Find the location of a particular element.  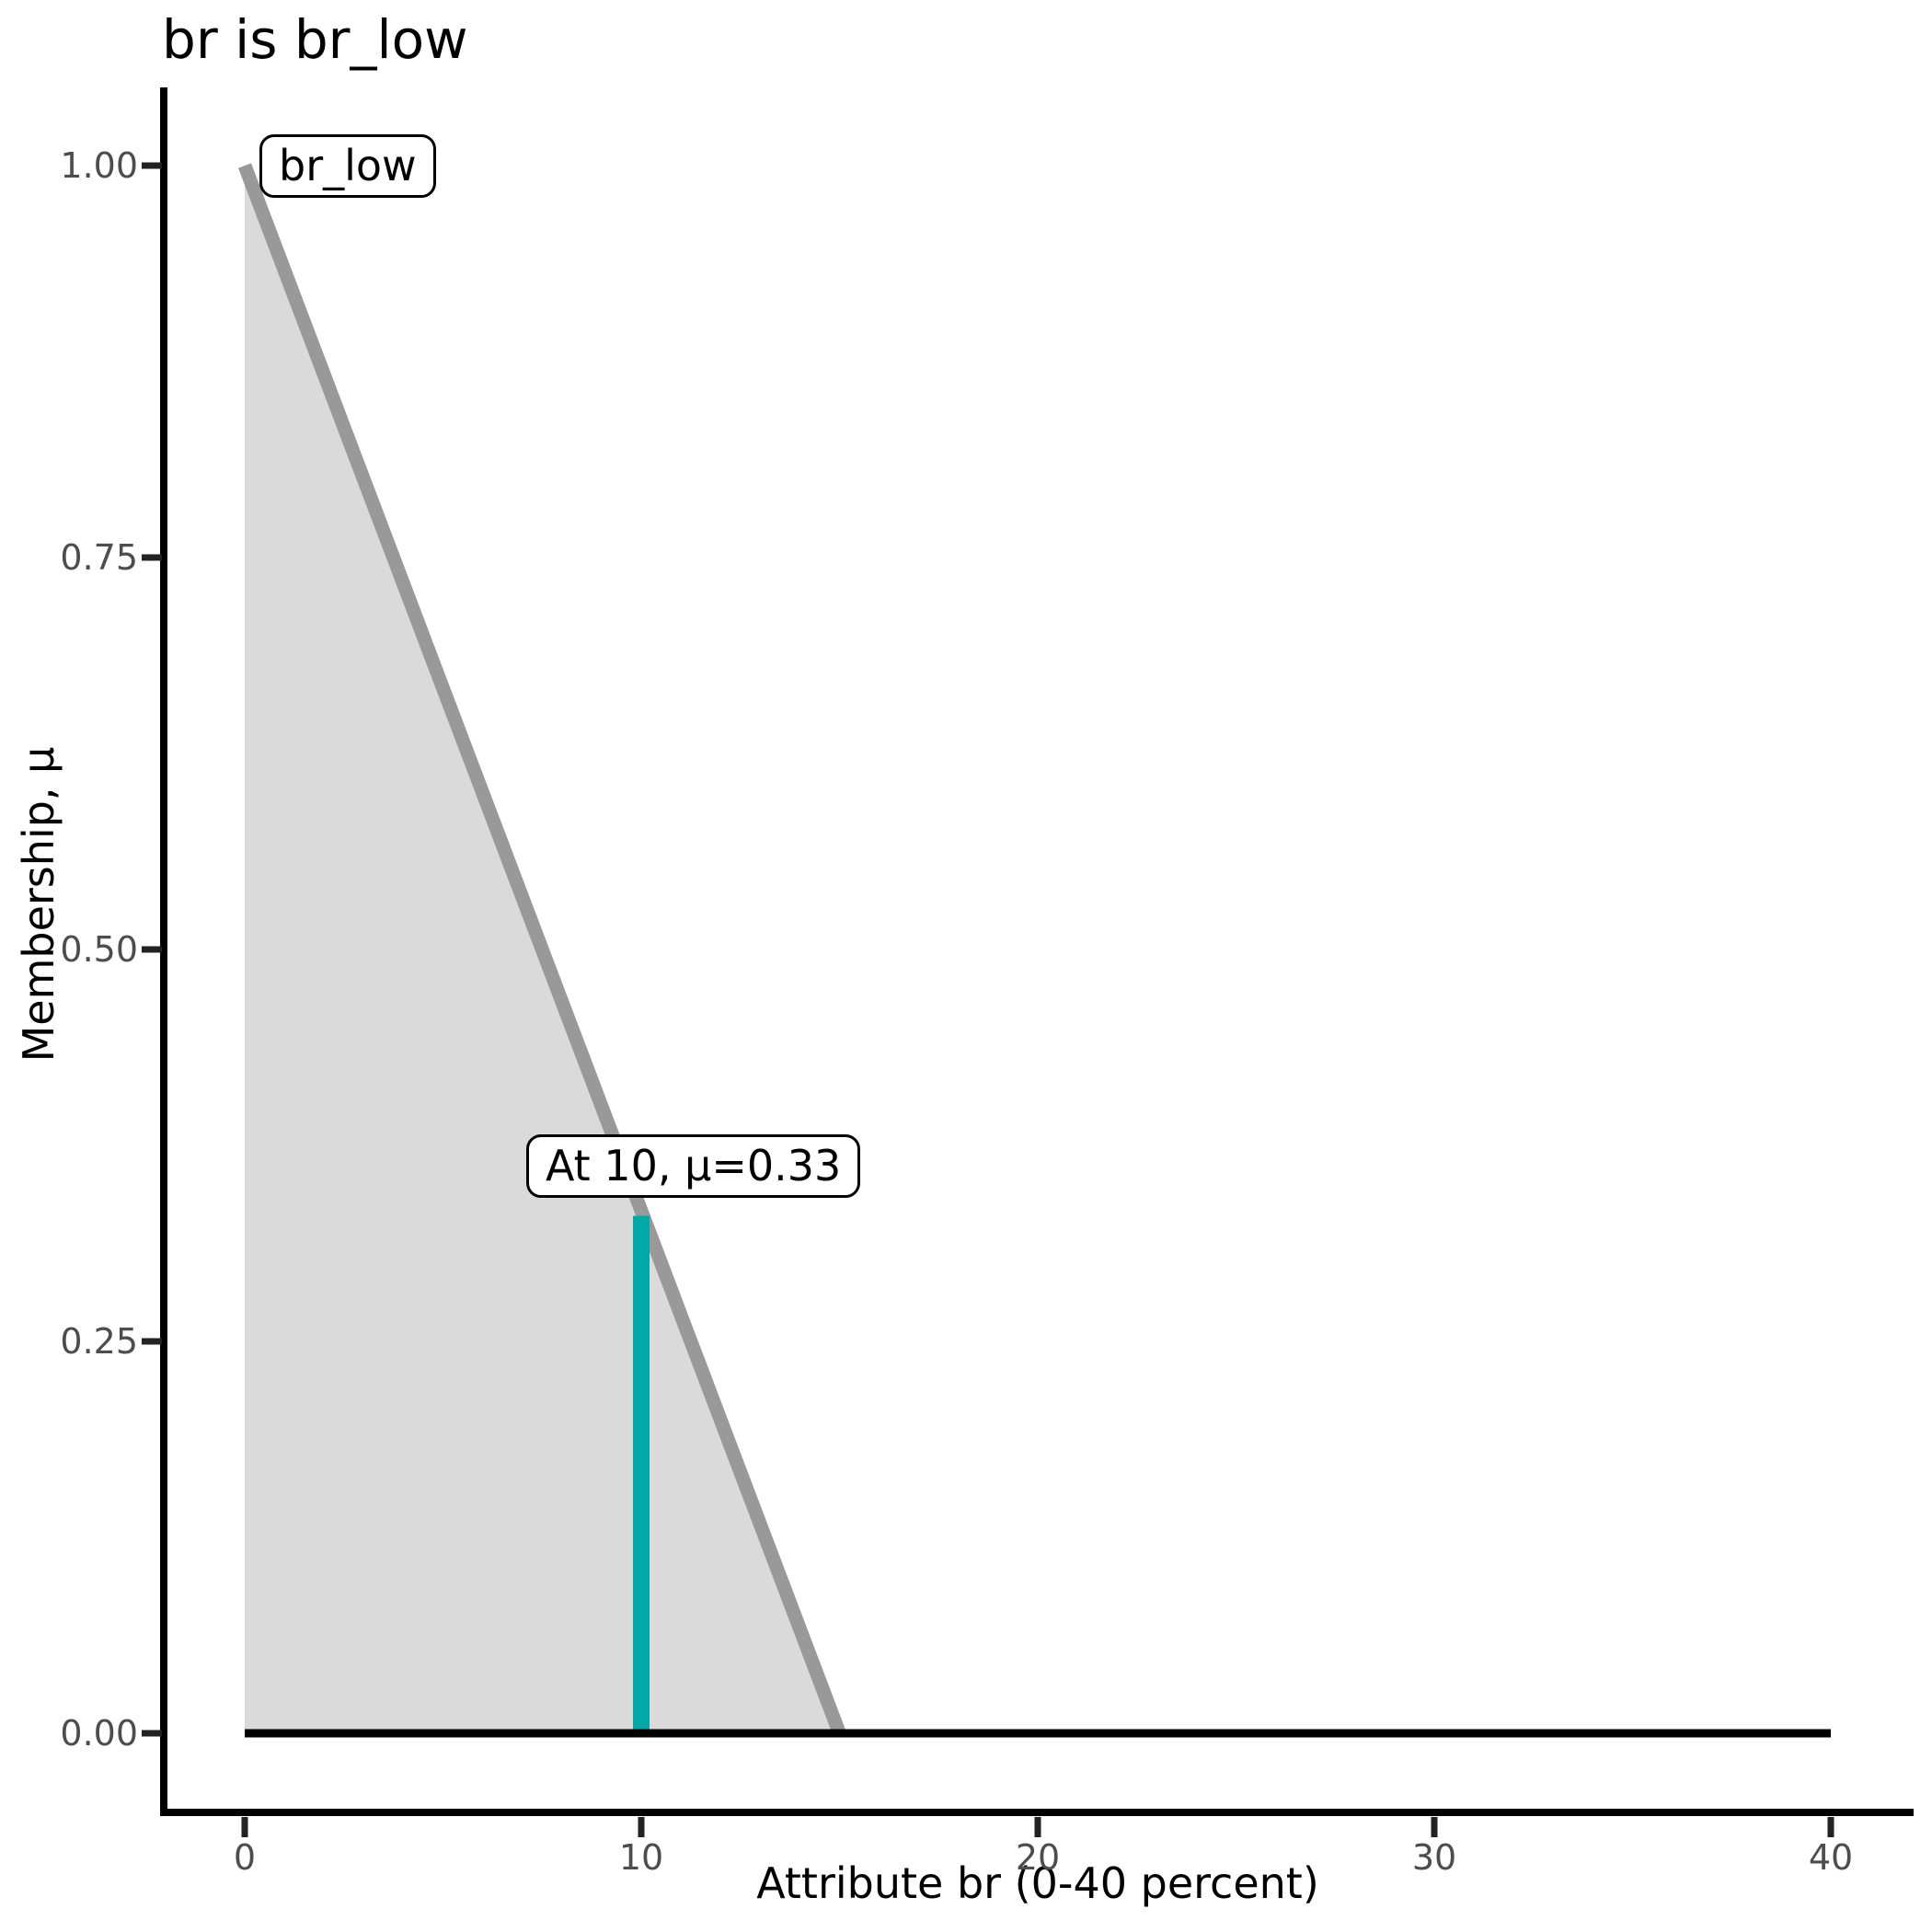

x-tick-label: 40 is located at coordinates (1831, 1857).